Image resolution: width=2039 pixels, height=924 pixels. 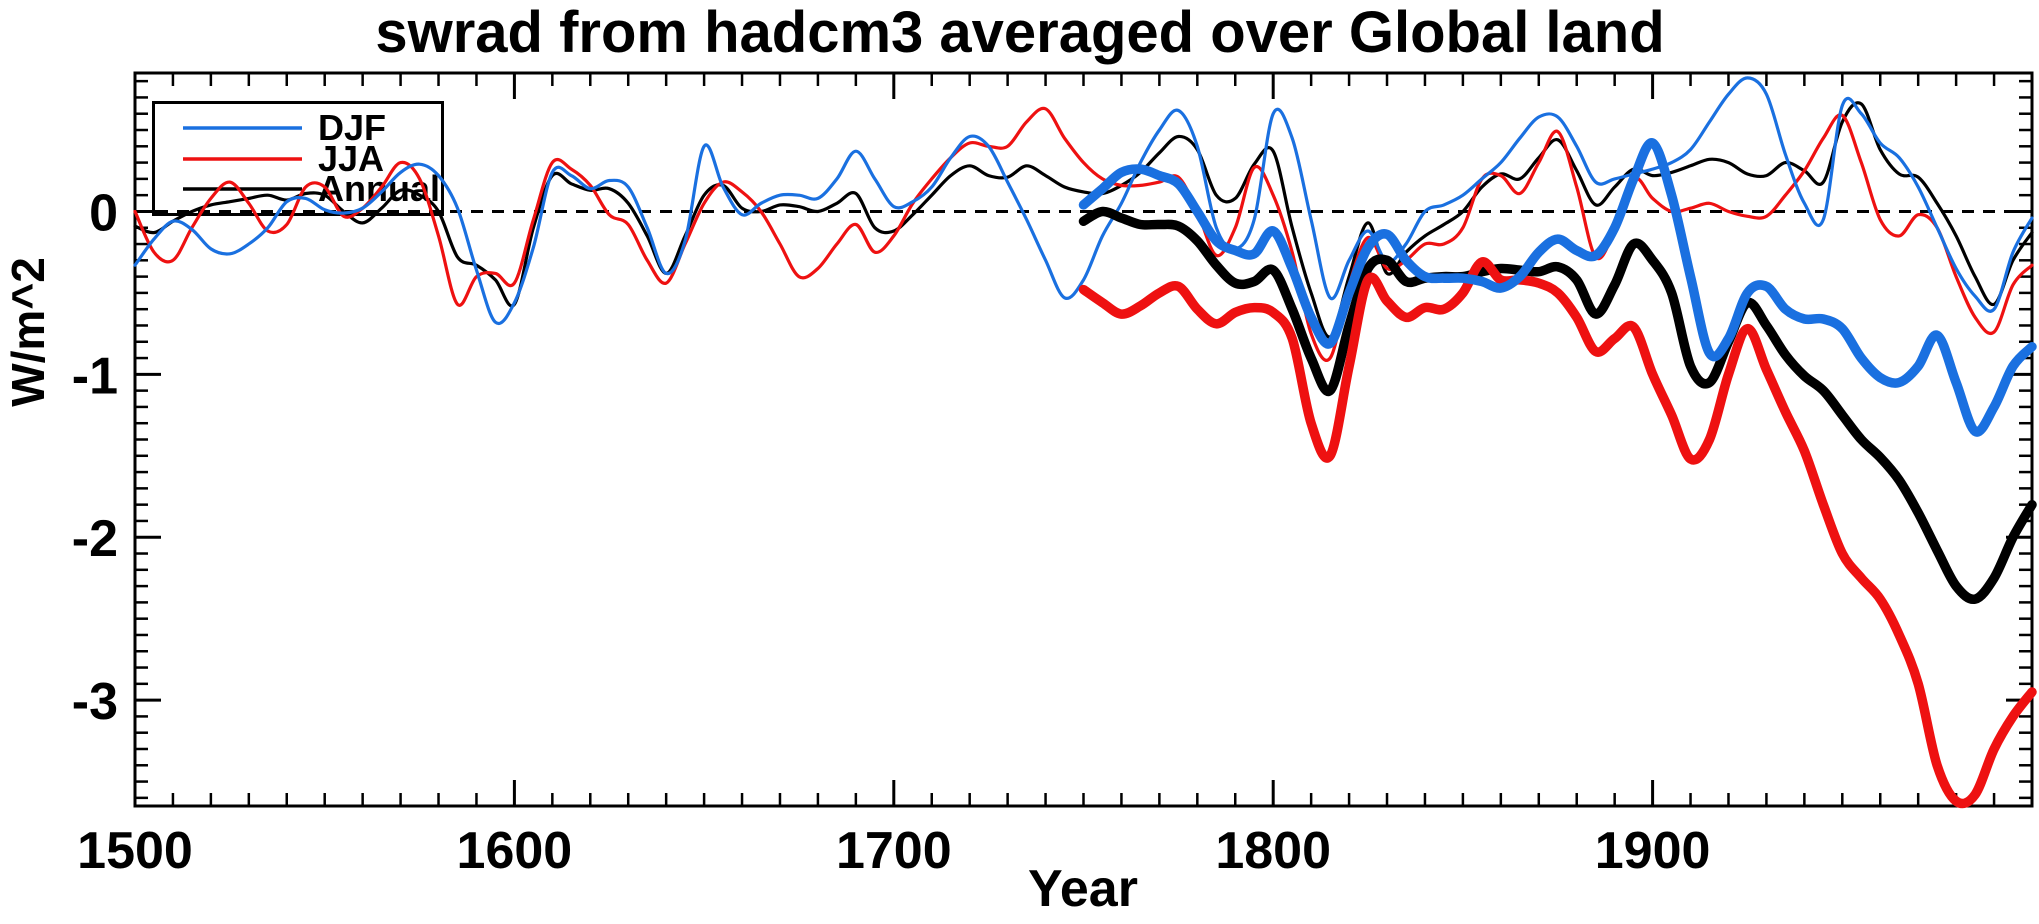 What do you see at coordinates (1653, 851) in the screenshot?
I see `x-tick-label: 1900` at bounding box center [1653, 851].